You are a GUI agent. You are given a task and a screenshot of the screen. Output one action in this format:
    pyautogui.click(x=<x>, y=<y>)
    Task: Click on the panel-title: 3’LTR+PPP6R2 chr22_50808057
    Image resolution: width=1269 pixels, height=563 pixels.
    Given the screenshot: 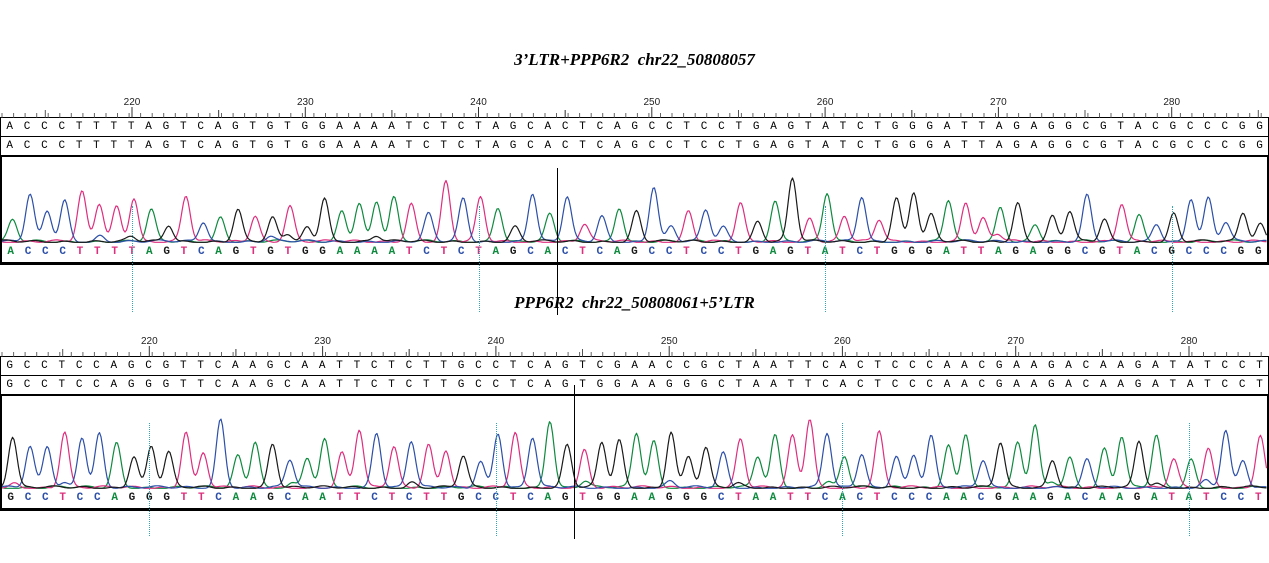 What is the action you would take?
    pyautogui.click(x=634, y=59)
    